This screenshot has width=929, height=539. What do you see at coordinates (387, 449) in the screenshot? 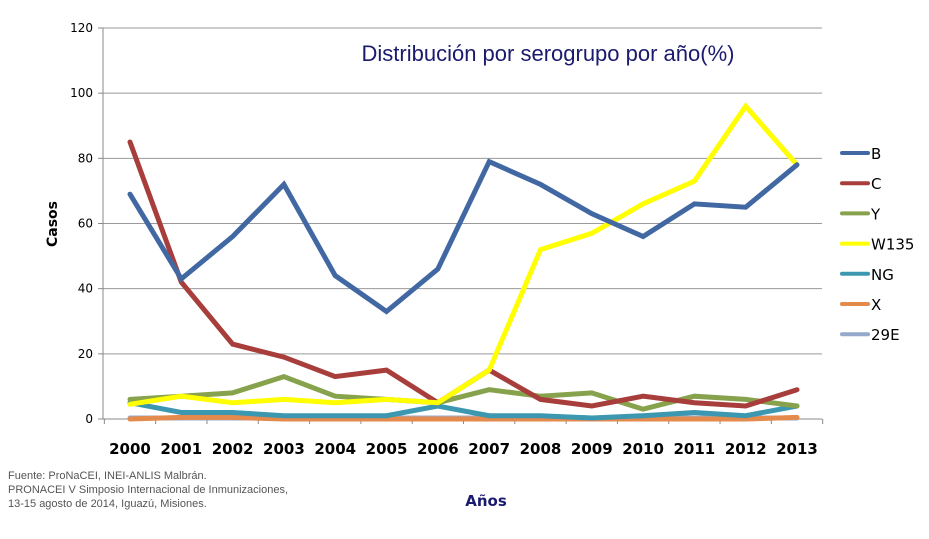
I see `x-tick-label: 2005` at bounding box center [387, 449].